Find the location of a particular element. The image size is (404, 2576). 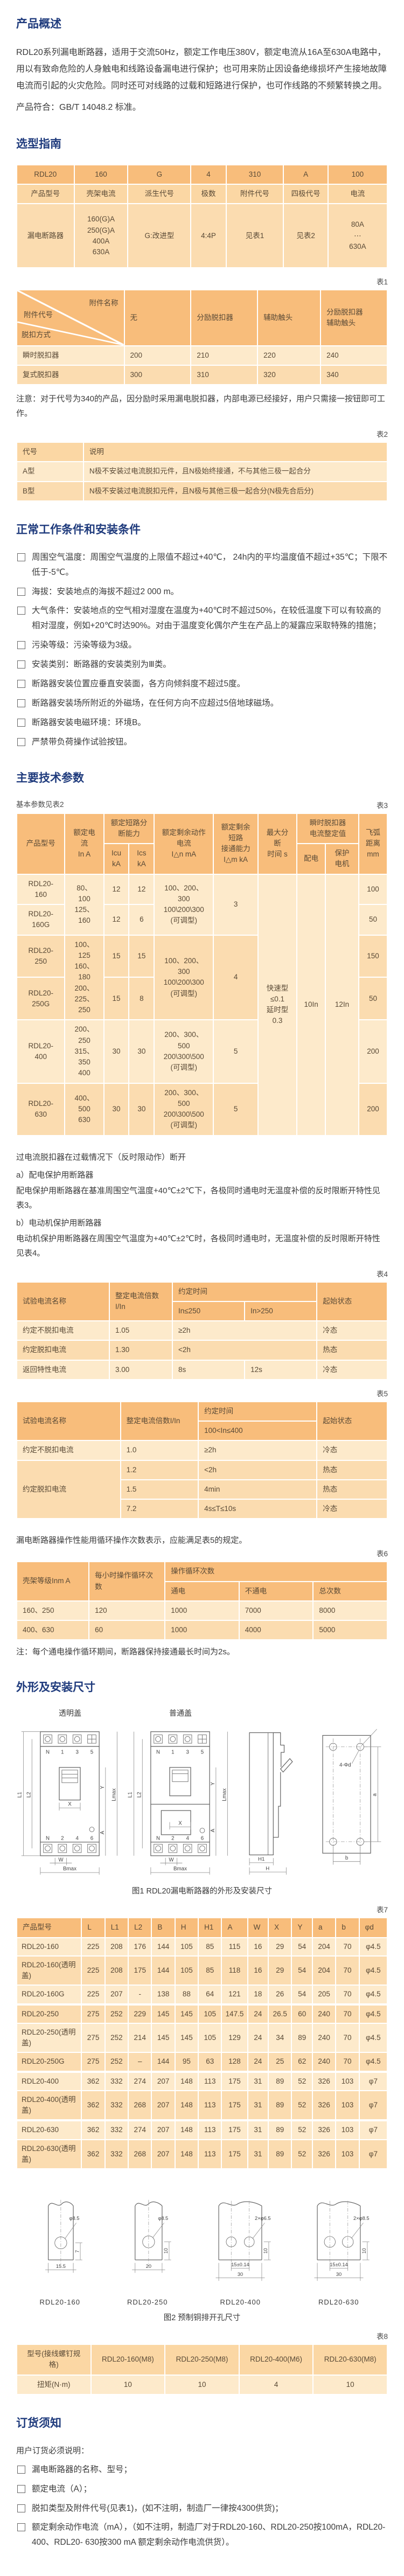

t2-header: 说明 is located at coordinates (235, 452).